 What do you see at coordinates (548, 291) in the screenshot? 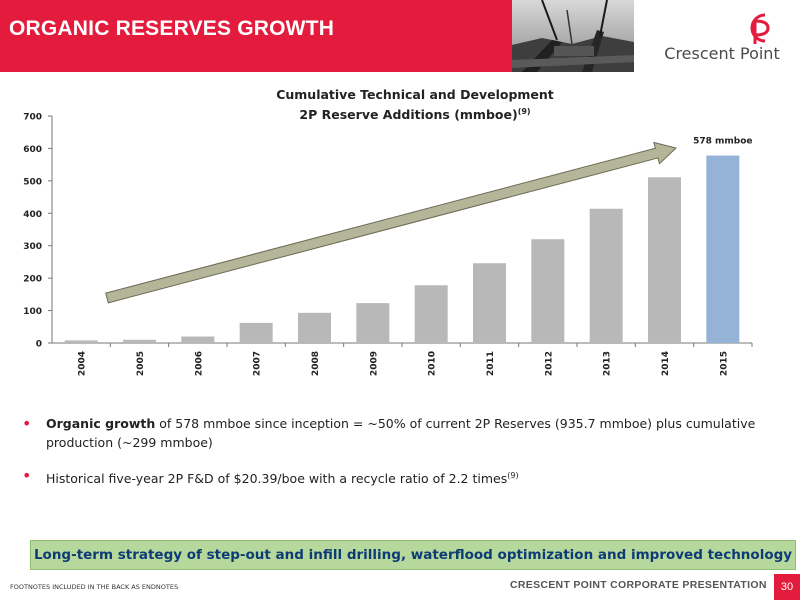
I see `bar-2012` at bounding box center [548, 291].